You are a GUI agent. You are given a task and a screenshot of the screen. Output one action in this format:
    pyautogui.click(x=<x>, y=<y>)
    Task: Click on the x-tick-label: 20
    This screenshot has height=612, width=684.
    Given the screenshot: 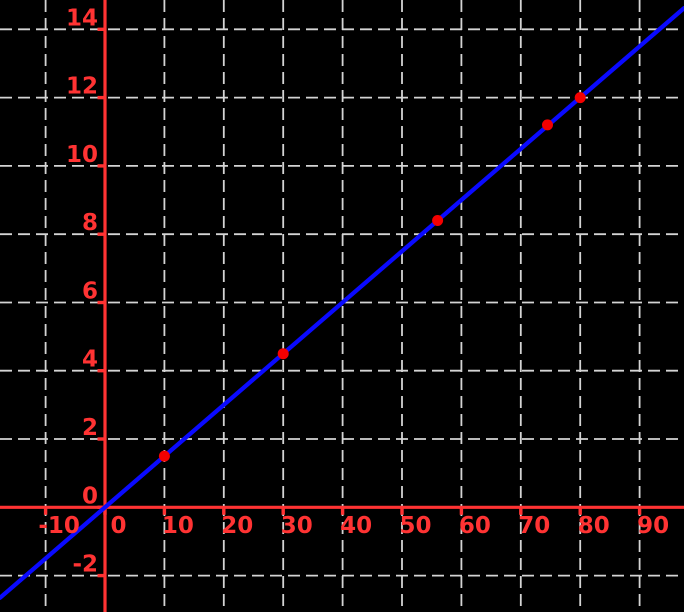 What is the action you would take?
    pyautogui.click(x=237, y=526)
    